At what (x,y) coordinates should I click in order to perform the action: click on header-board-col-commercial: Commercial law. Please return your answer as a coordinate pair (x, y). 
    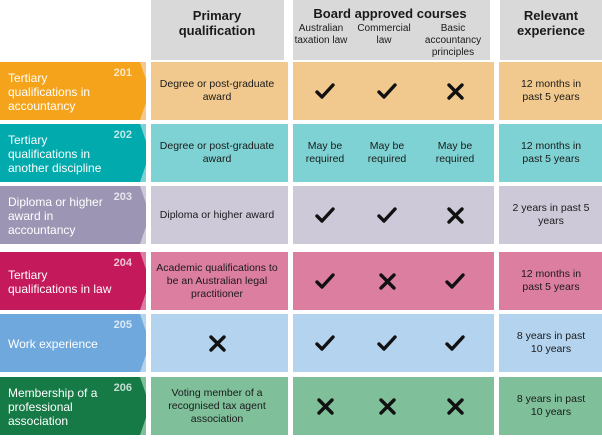
    Looking at the image, I should click on (384, 34).